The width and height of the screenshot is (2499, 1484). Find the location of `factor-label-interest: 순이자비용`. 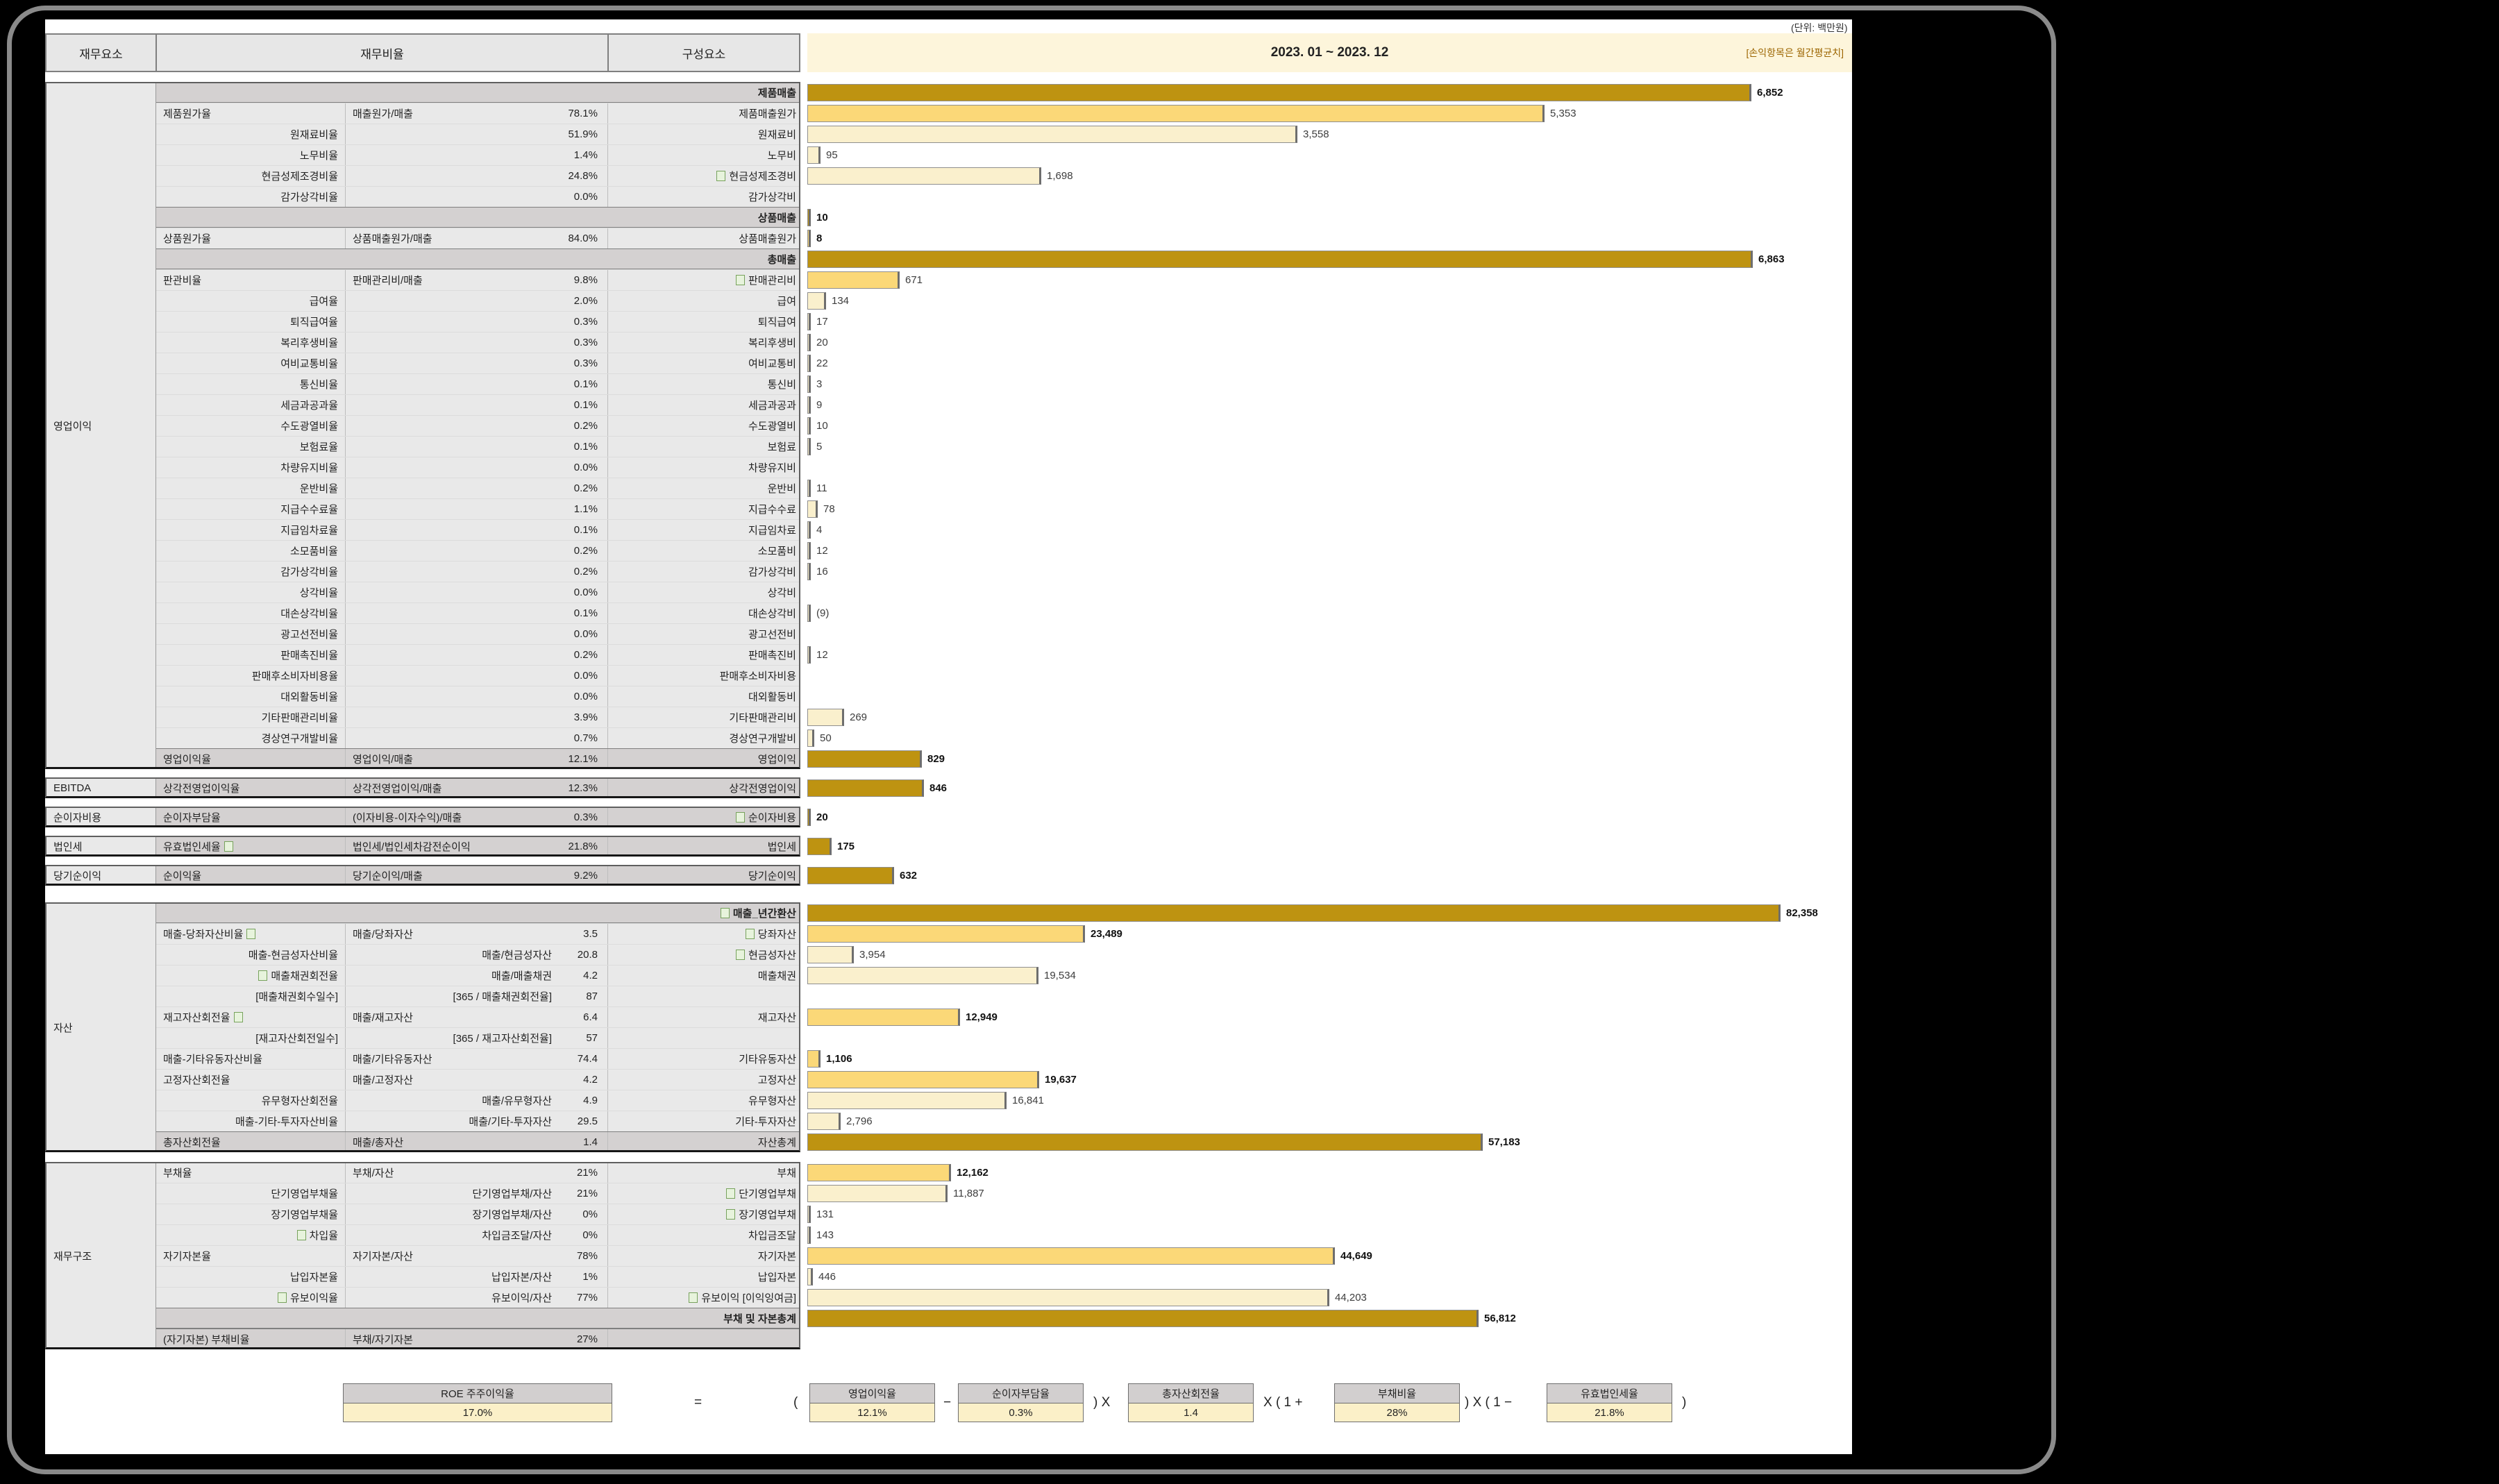

factor-label-interest: 순이자비용 is located at coordinates (101, 817).